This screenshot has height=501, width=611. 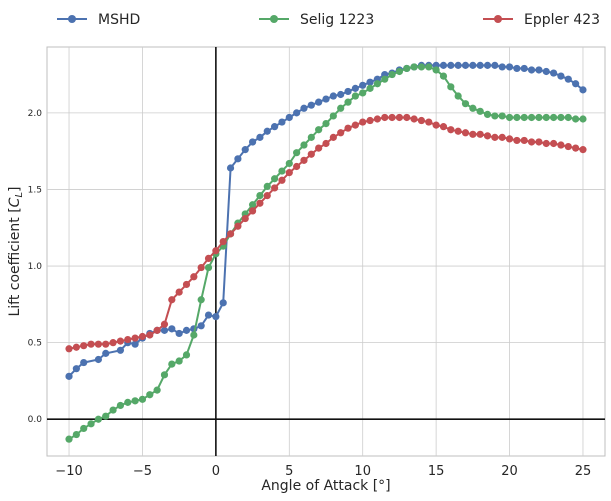 I want to click on legend: MSHD Selig 1223 Eppler 423, so click(x=328, y=20).